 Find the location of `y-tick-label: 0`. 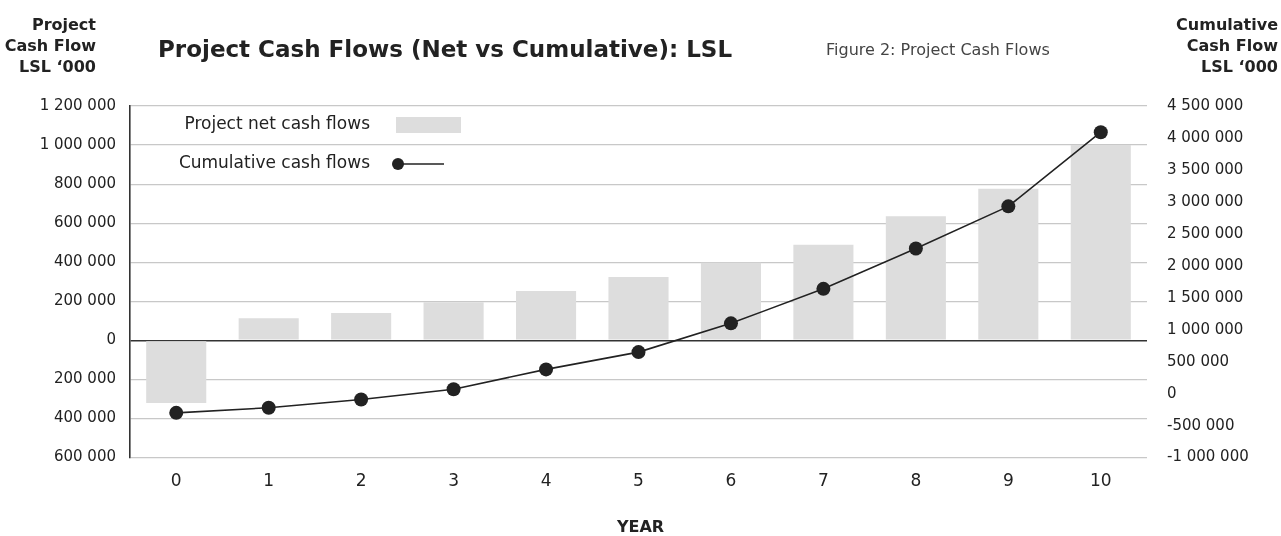

y-tick-label: 0 is located at coordinates (111, 339).